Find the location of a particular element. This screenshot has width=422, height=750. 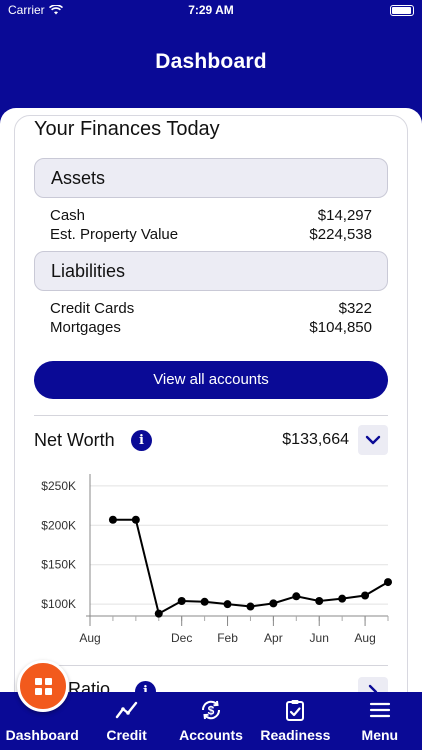

quick-actions-button is located at coordinates (43, 686).